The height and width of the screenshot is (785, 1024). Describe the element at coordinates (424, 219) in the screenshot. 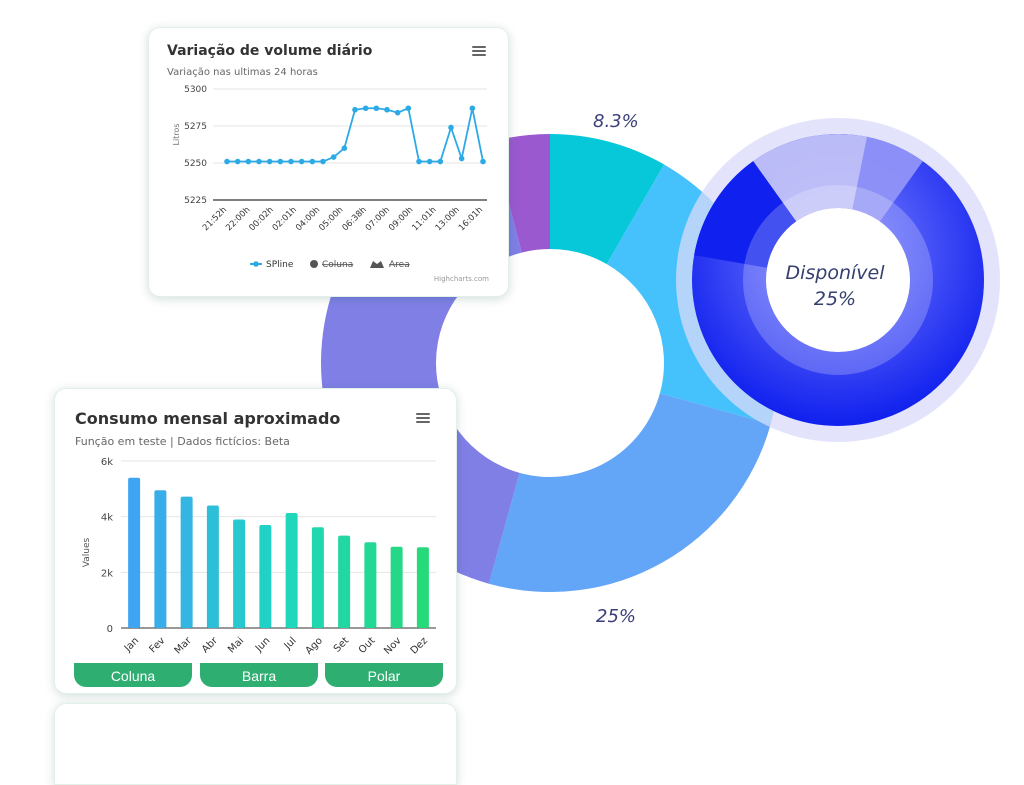

I see `x-tick-label: 11:01h` at that location.